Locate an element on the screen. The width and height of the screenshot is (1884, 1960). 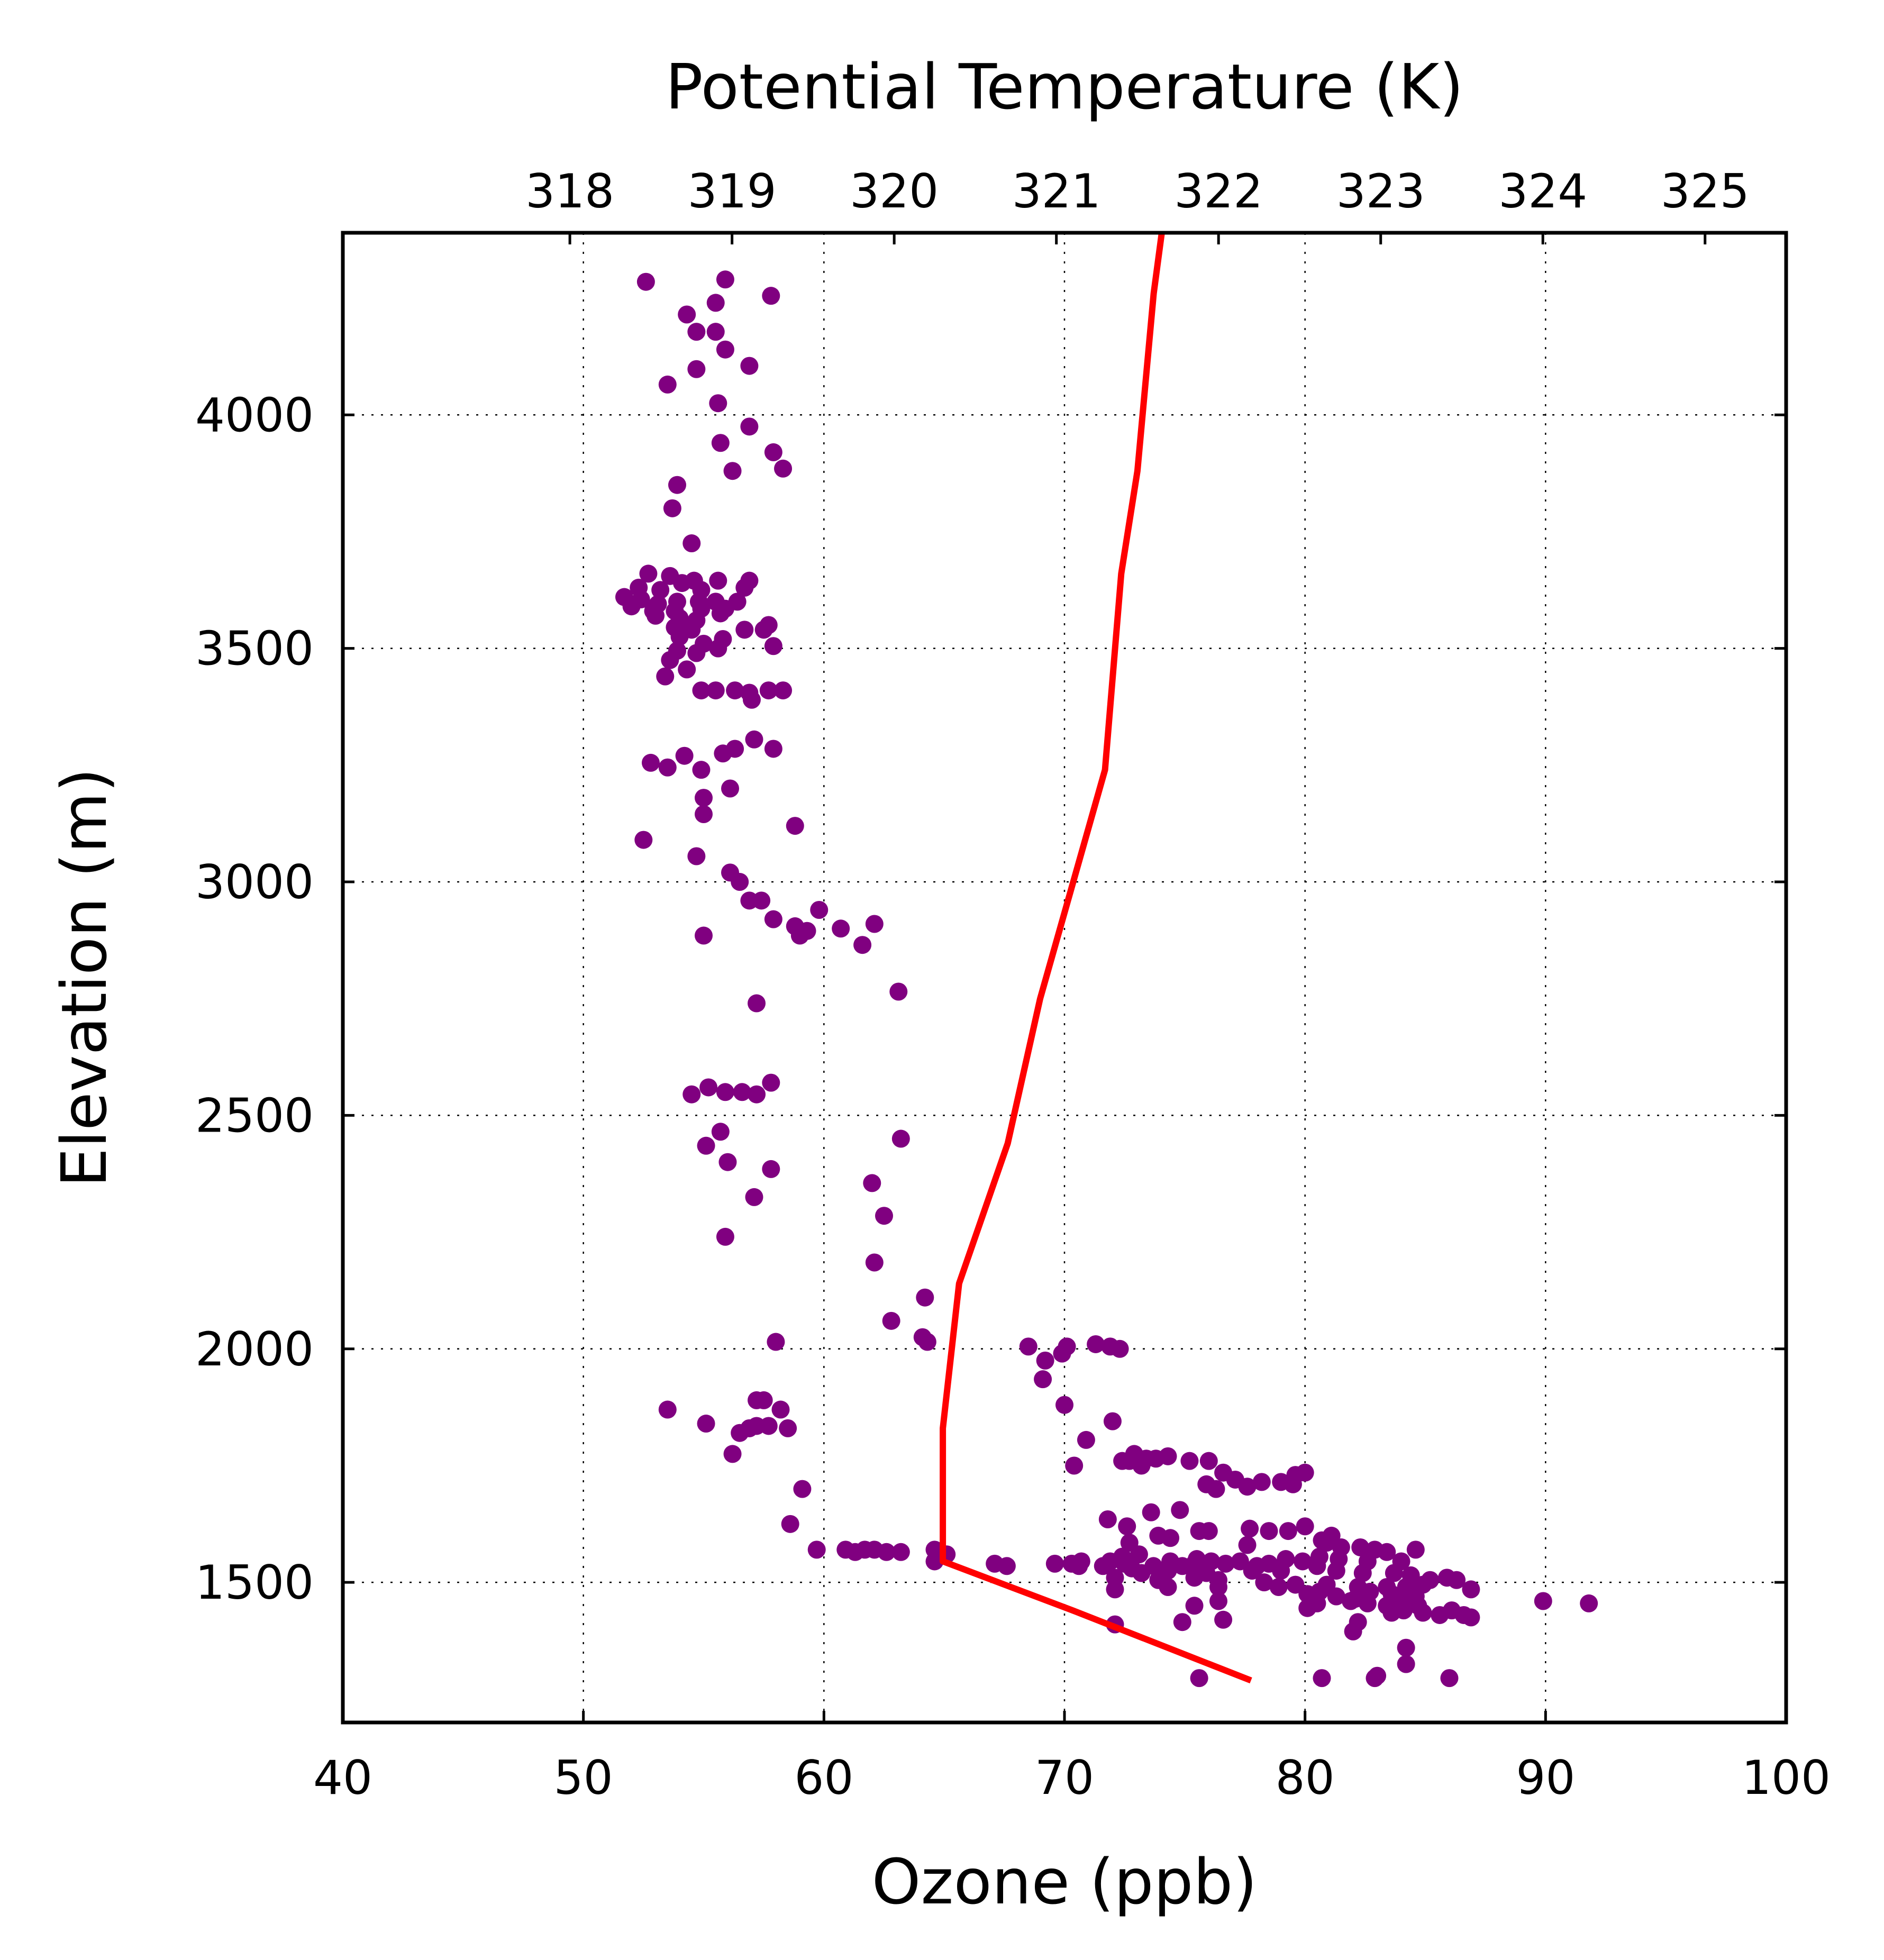
x-tick-label: 80 is located at coordinates (1305, 1778).